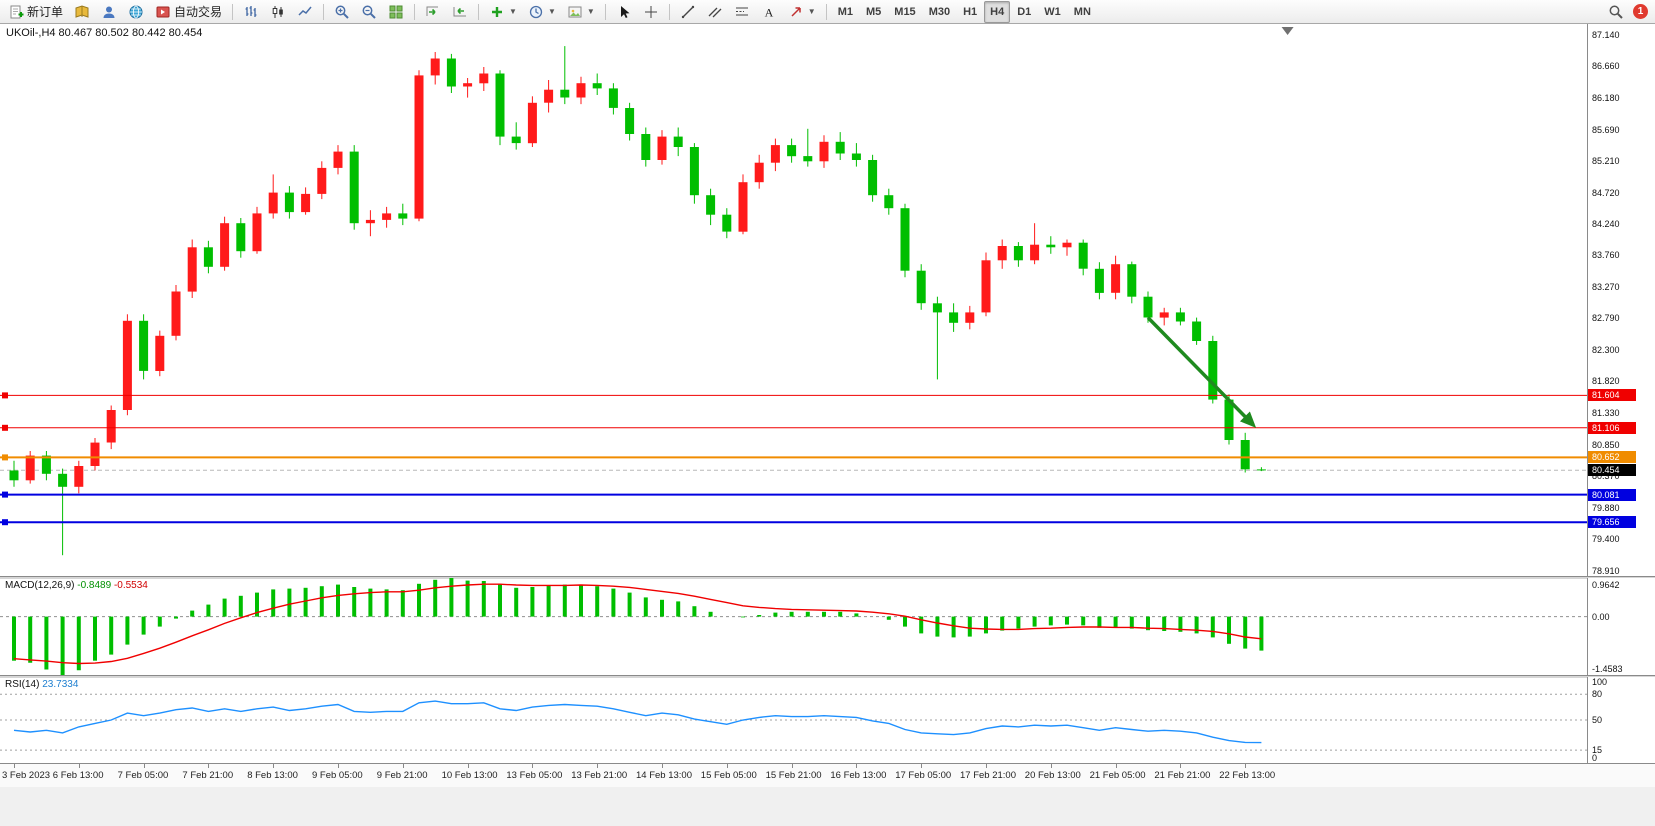 Image resolution: width=1655 pixels, height=826 pixels. What do you see at coordinates (1606, 255) in the screenshot?
I see `price-axis-label: 83.760` at bounding box center [1606, 255].